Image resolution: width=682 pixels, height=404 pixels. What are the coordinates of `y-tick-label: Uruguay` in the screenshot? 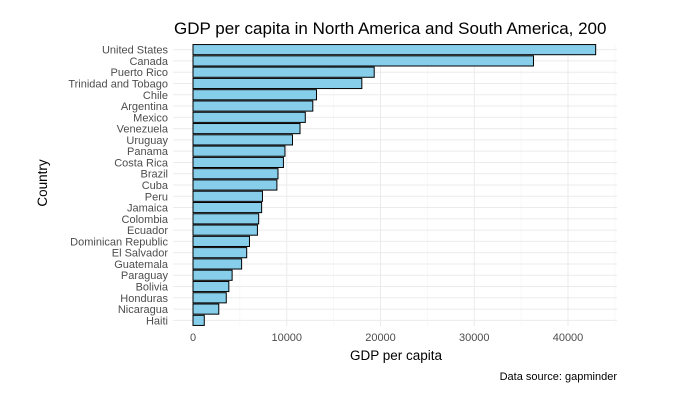 It's located at (147, 141).